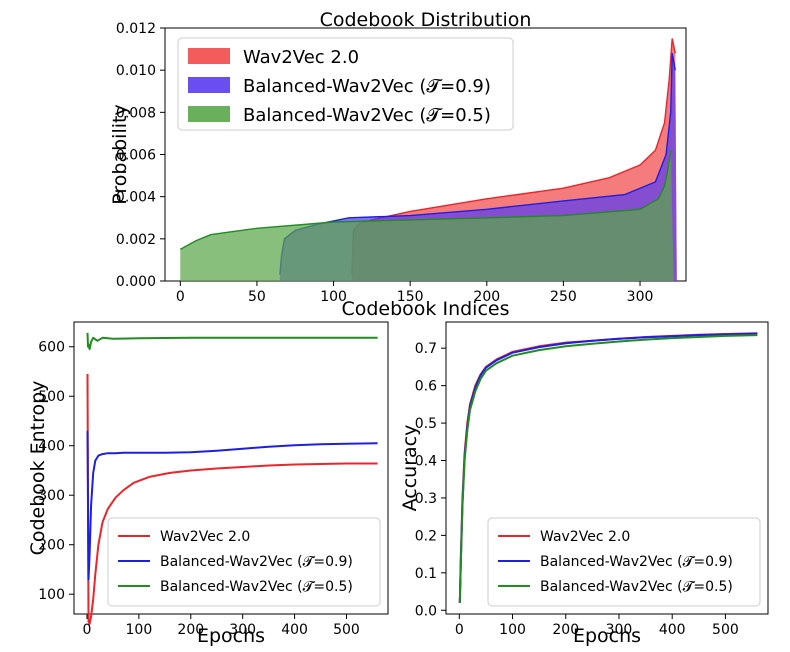 Image resolution: width=790 pixels, height=652 pixels. What do you see at coordinates (51, 546) in the screenshot?
I see `y-tick-label: 200` at bounding box center [51, 546].